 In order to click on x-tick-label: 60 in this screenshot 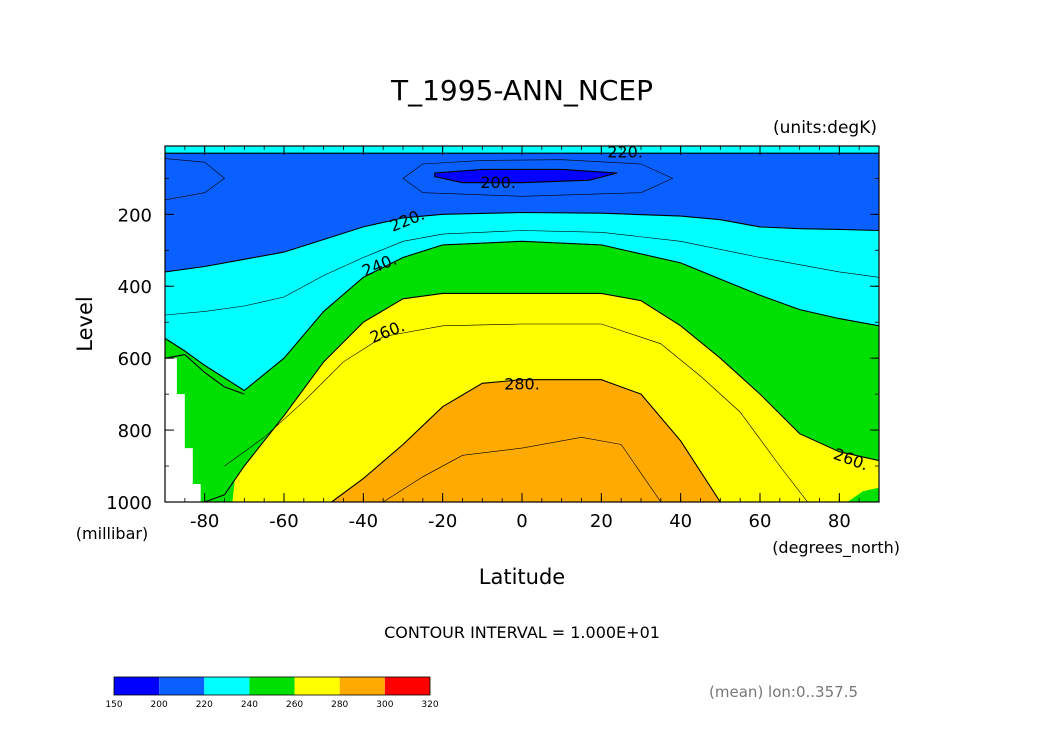, I will do `click(760, 521)`.